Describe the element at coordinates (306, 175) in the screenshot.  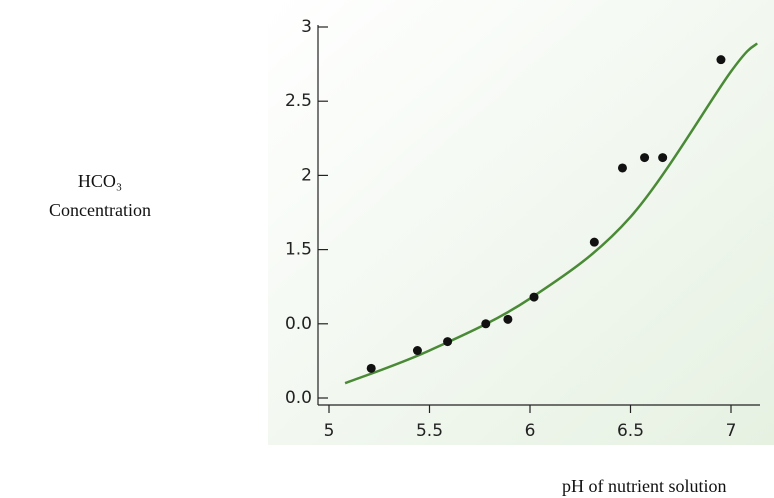
I see `y-tick-label: 2` at that location.